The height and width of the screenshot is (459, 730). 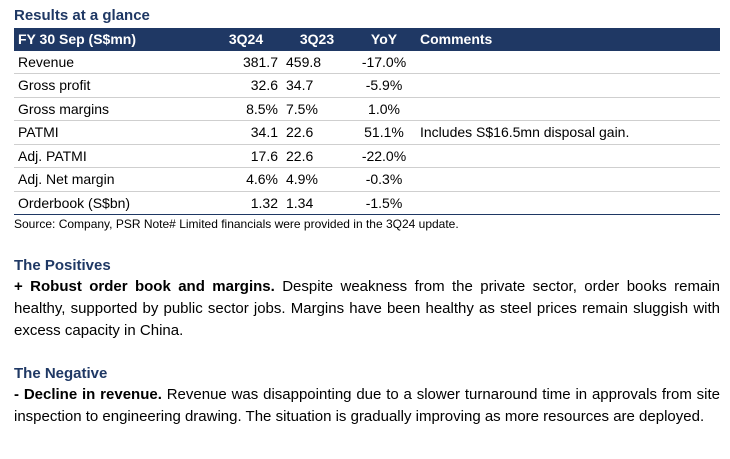 I want to click on header-3q23: 3Q23, so click(x=317, y=39).